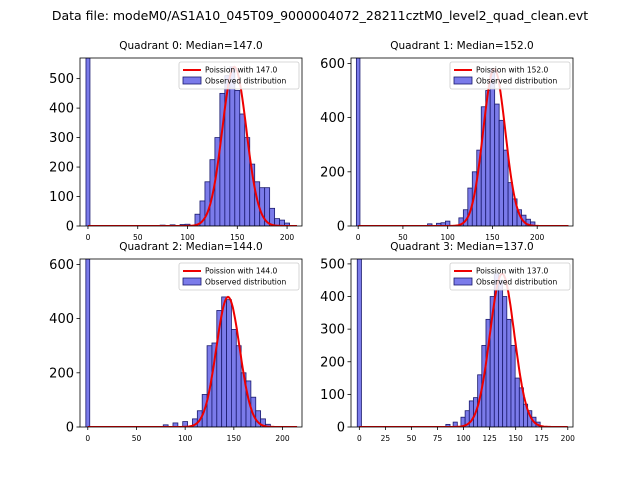 The image size is (640, 480). I want to click on x-tick-label: 125, so click(489, 438).